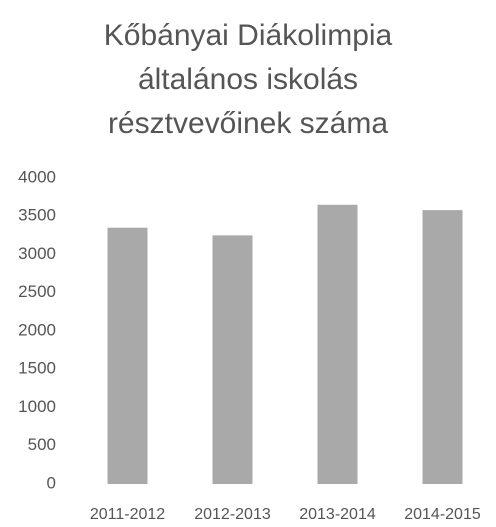 This screenshot has height=527, width=496. Describe the element at coordinates (37, 253) in the screenshot. I see `y-tick-label: 3000` at that location.